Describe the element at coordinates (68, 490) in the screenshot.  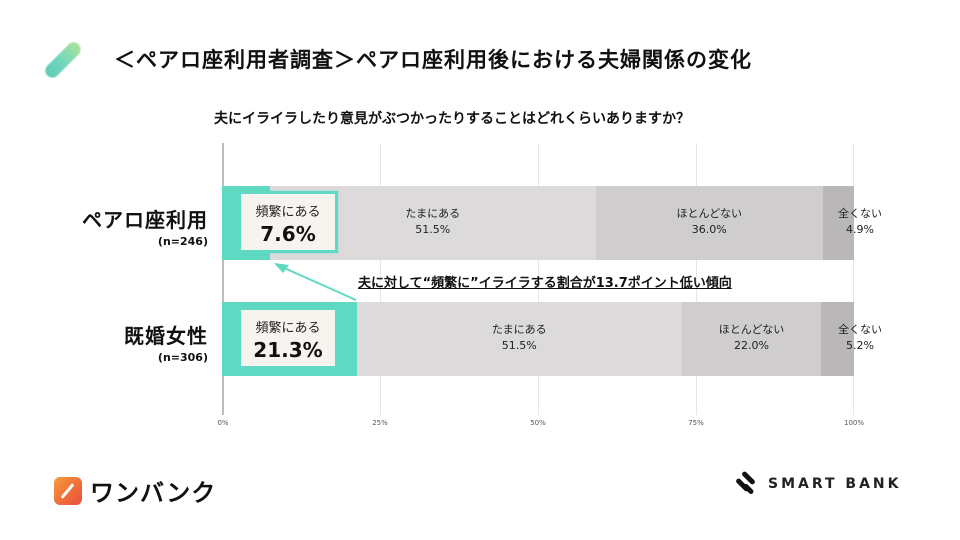
I see `onebank-logo-icon` at that location.